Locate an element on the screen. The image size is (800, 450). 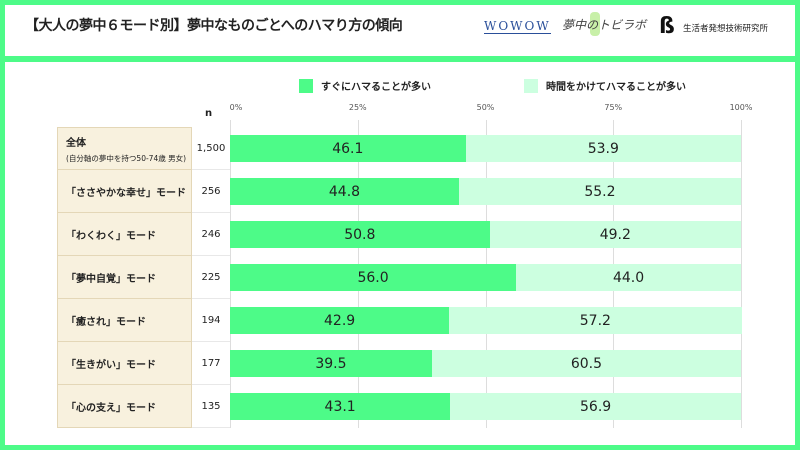
tick-label: 75% is located at coordinates (613, 107).